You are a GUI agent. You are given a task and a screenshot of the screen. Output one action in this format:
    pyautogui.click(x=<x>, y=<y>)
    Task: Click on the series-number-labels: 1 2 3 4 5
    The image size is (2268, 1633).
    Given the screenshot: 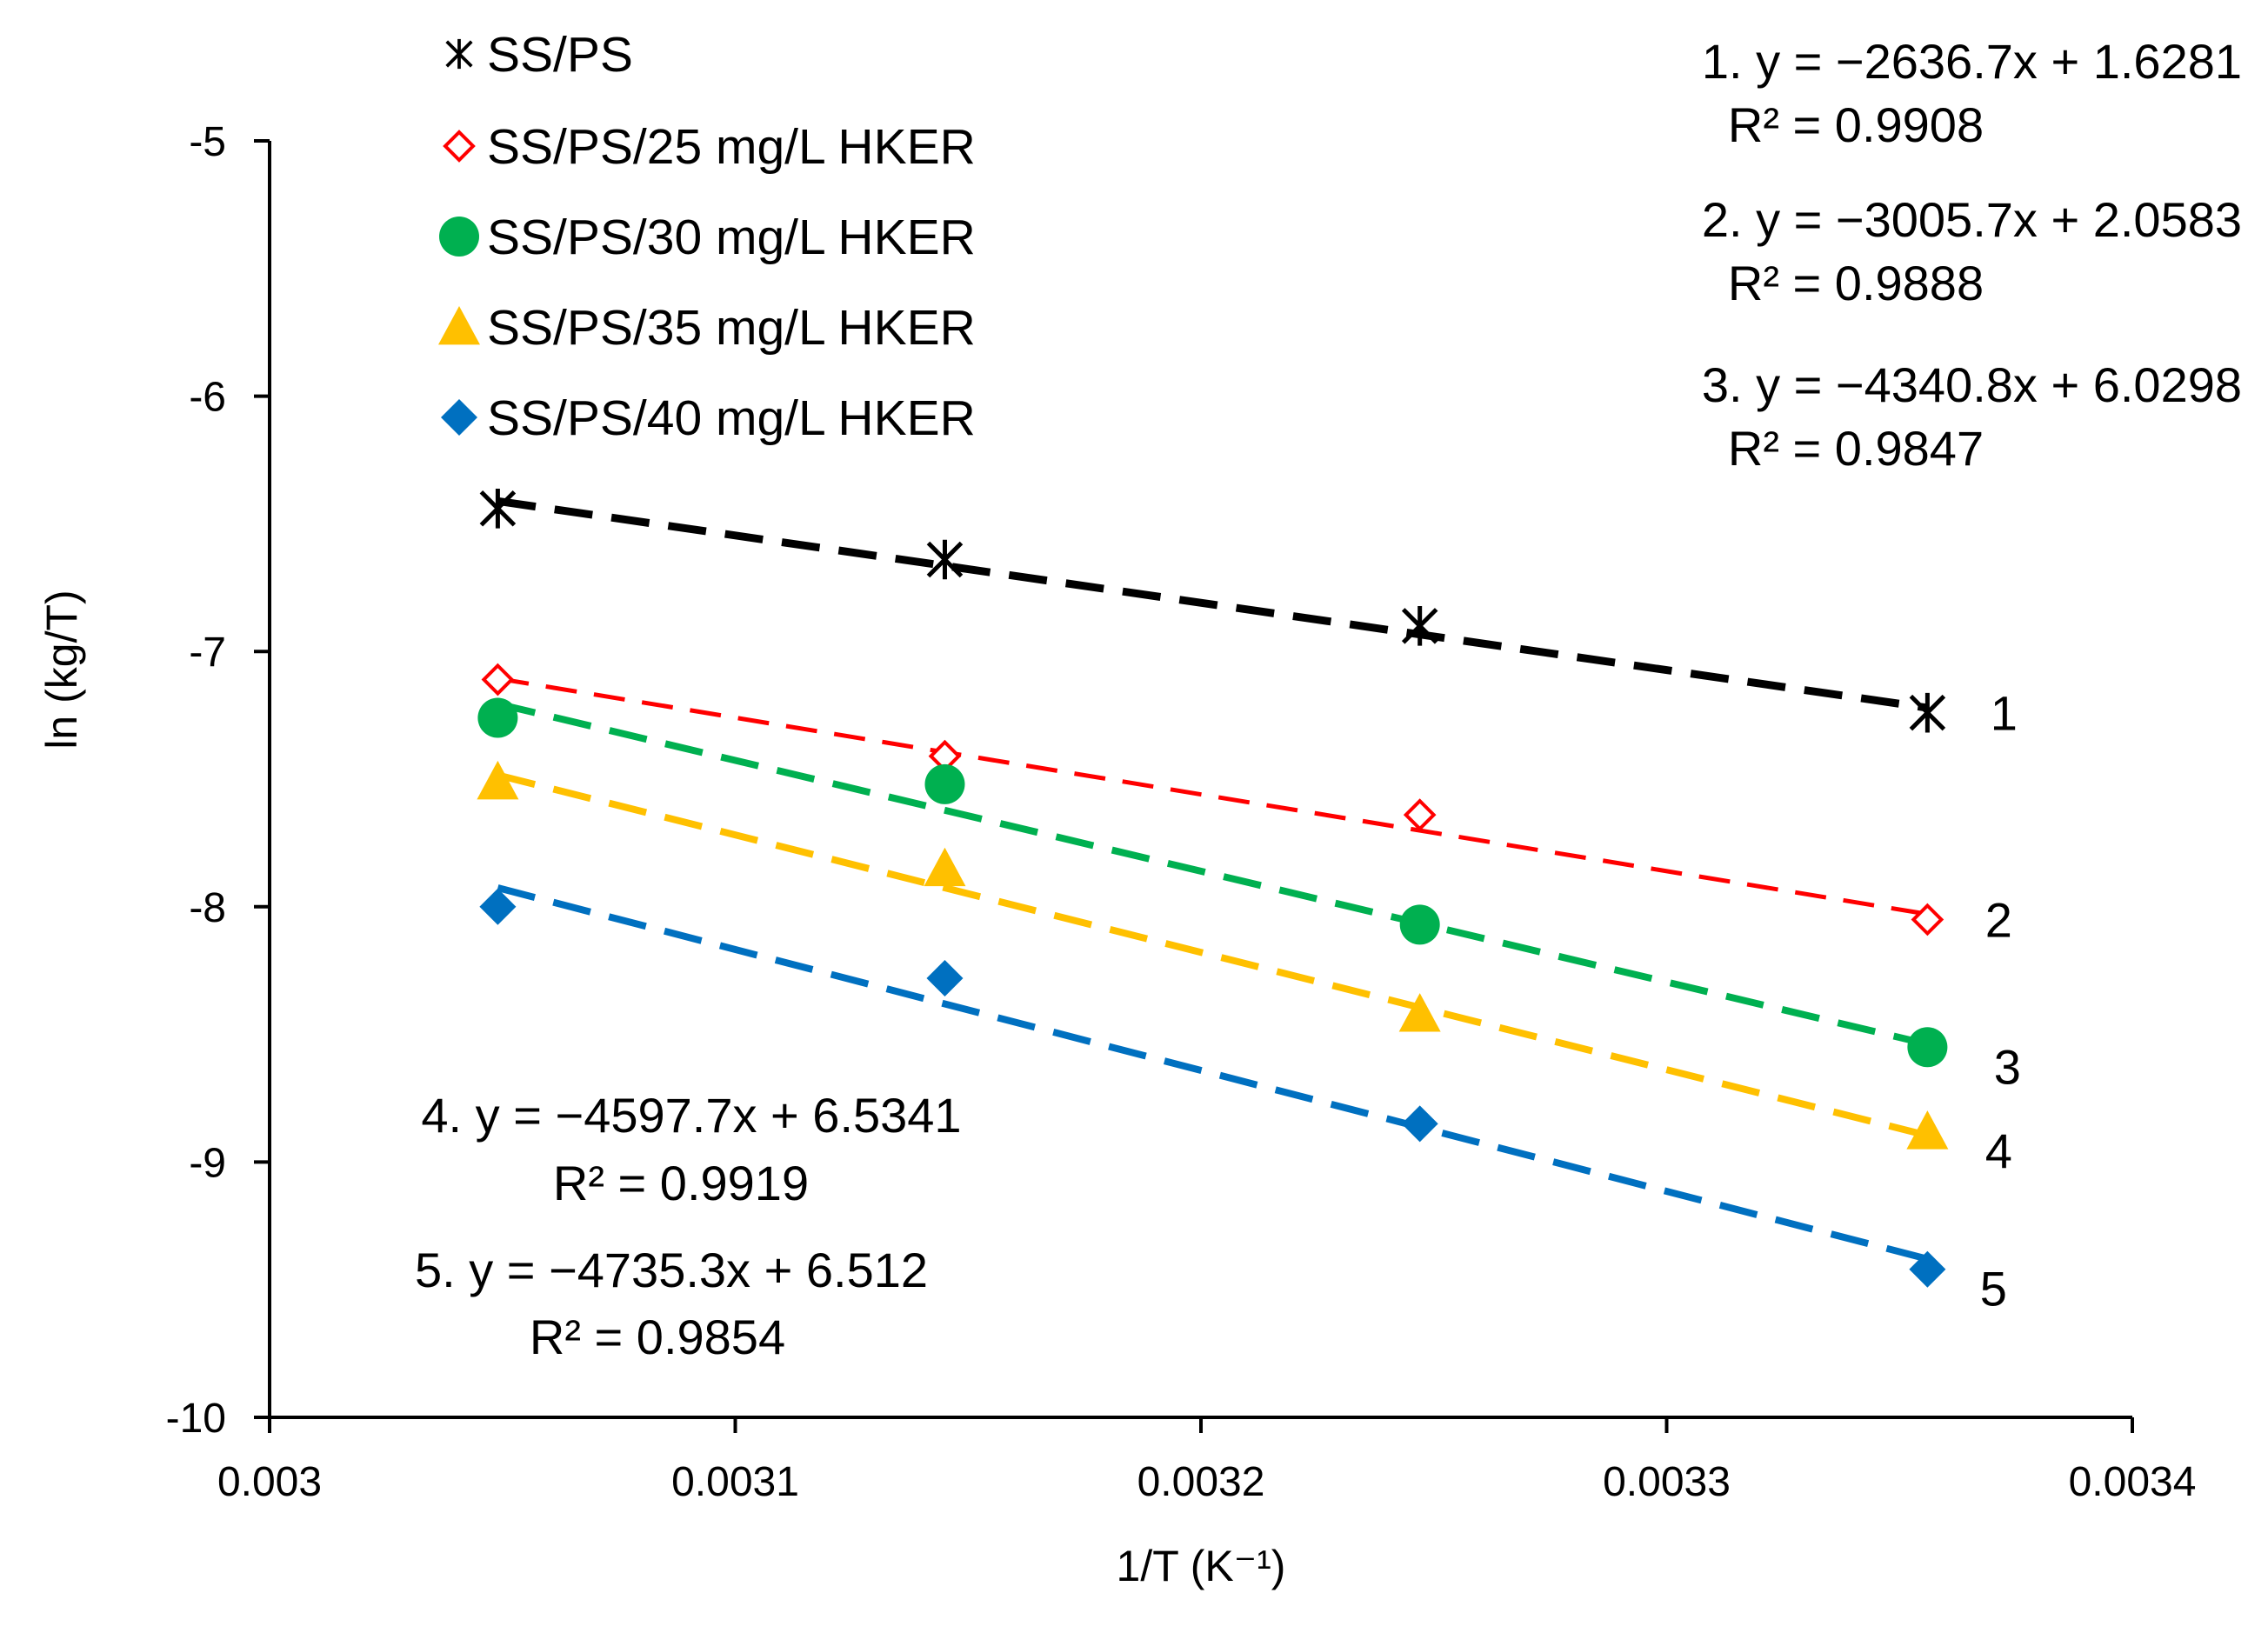 What is the action you would take?
    pyautogui.click(x=2000, y=1001)
    